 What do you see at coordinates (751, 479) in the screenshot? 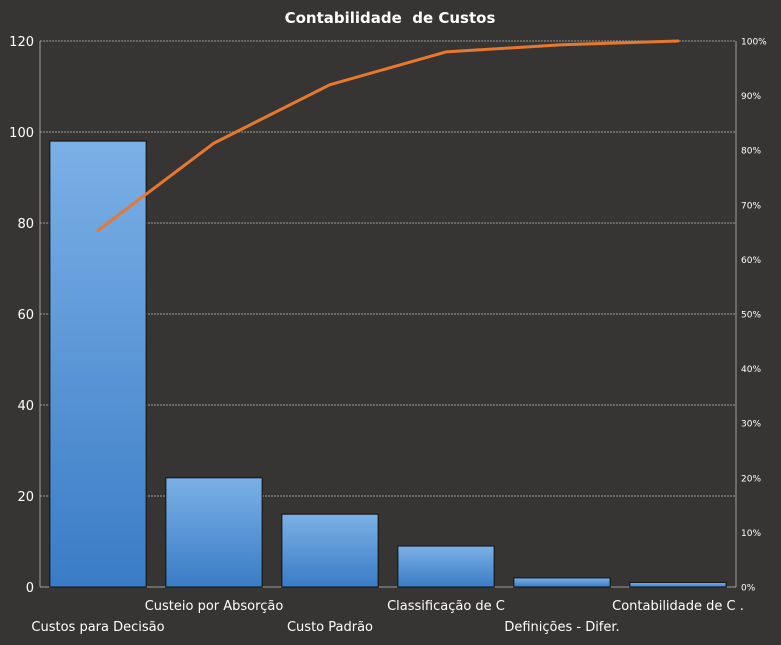
I see `y2-tick-label: 20%` at bounding box center [751, 479].